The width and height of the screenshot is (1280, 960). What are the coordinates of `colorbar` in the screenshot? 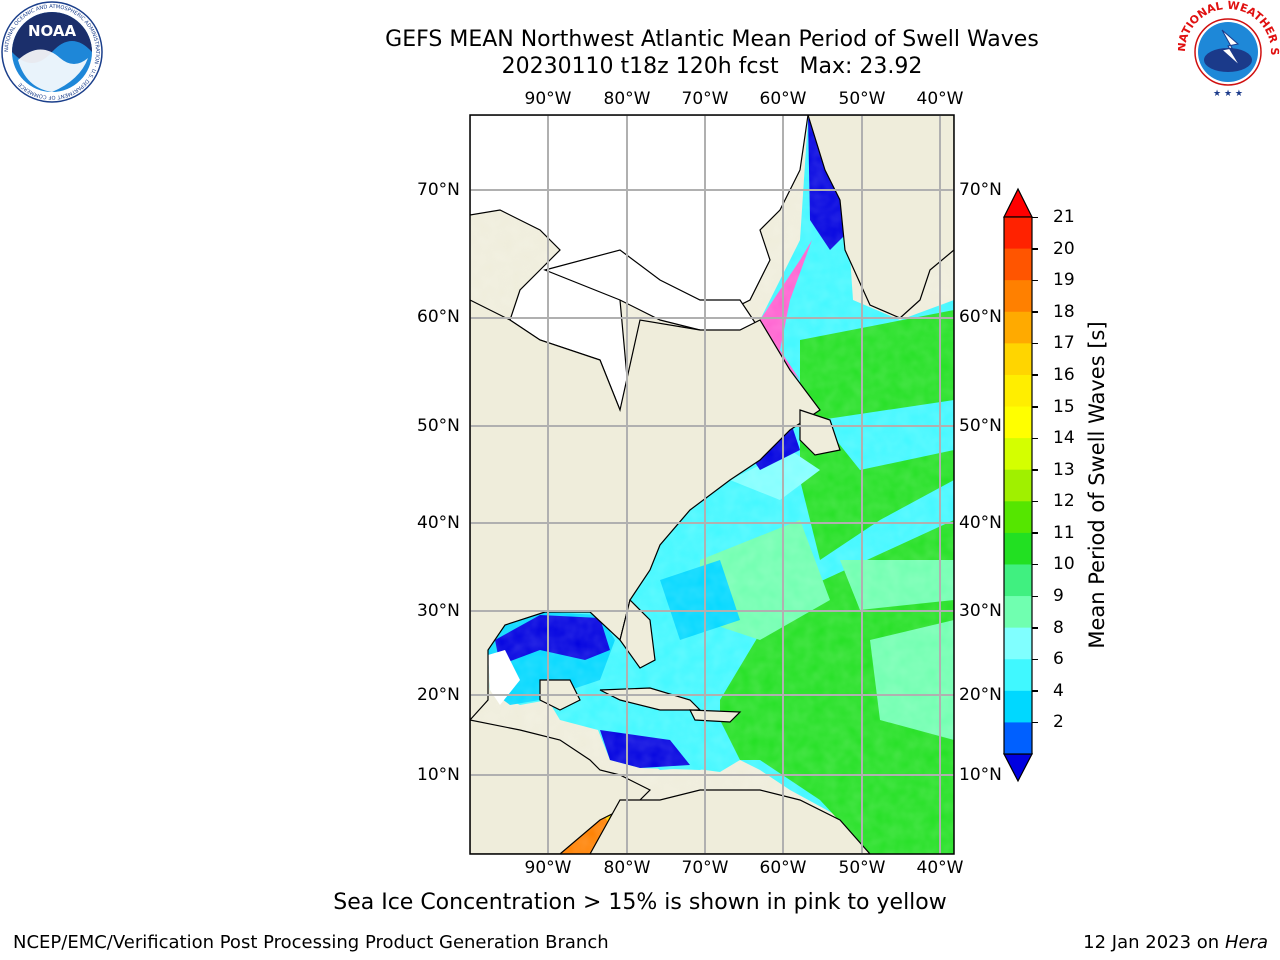 It's located at (1018, 485).